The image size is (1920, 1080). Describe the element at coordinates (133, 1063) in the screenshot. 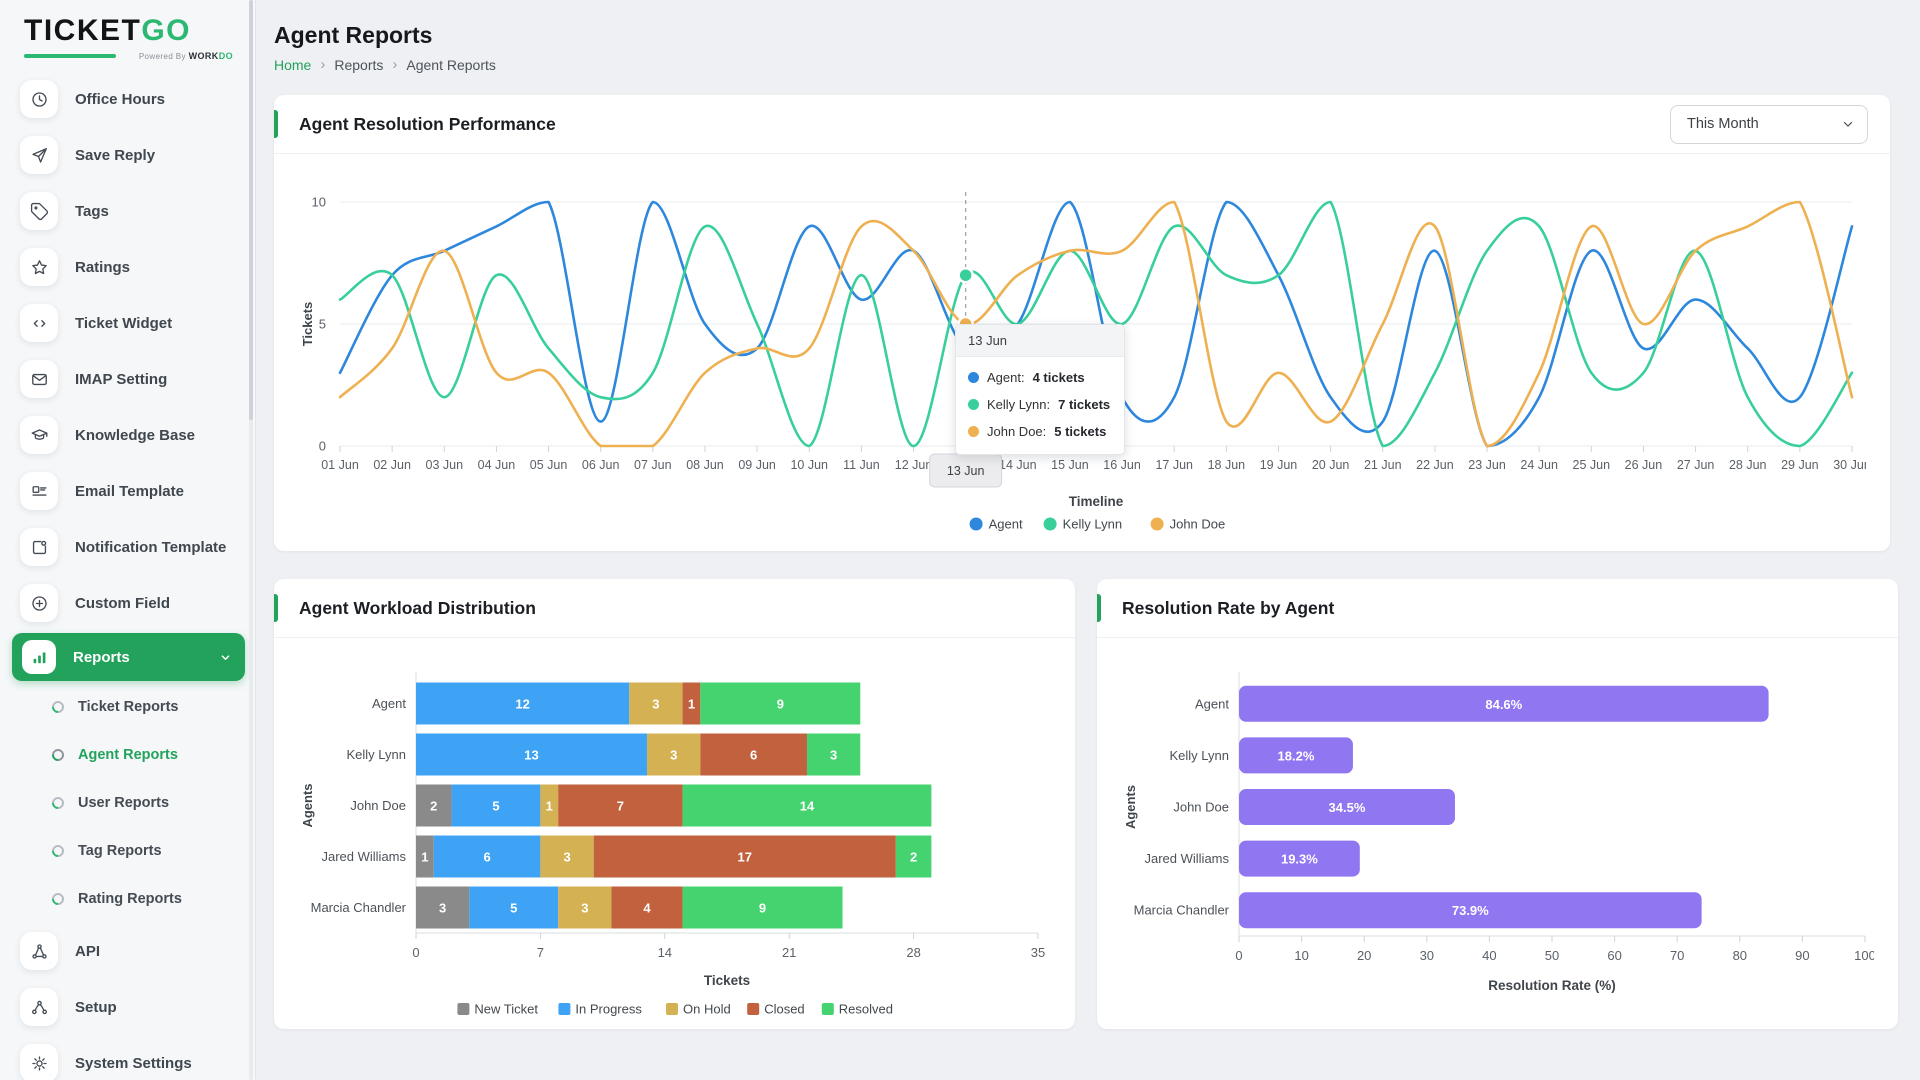

I see `sidebar-item-label: System Settings` at that location.